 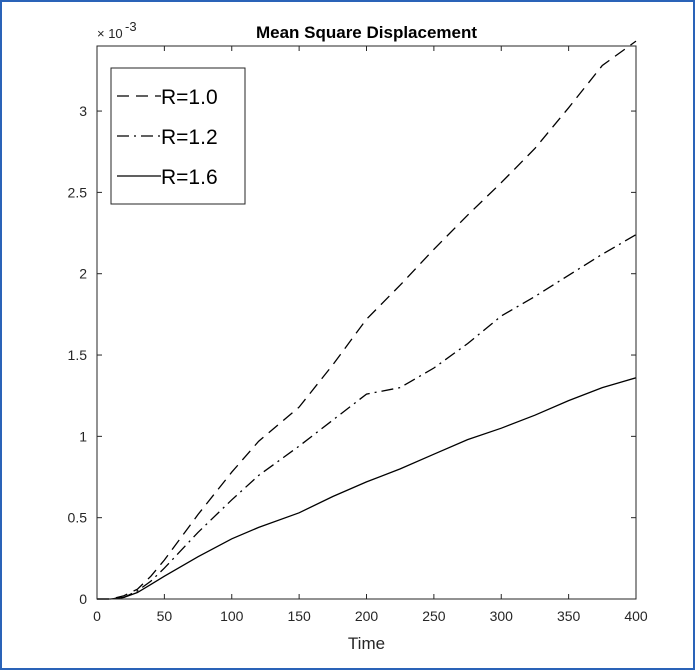 I want to click on y-tick-label: 2.5, so click(x=78, y=192).